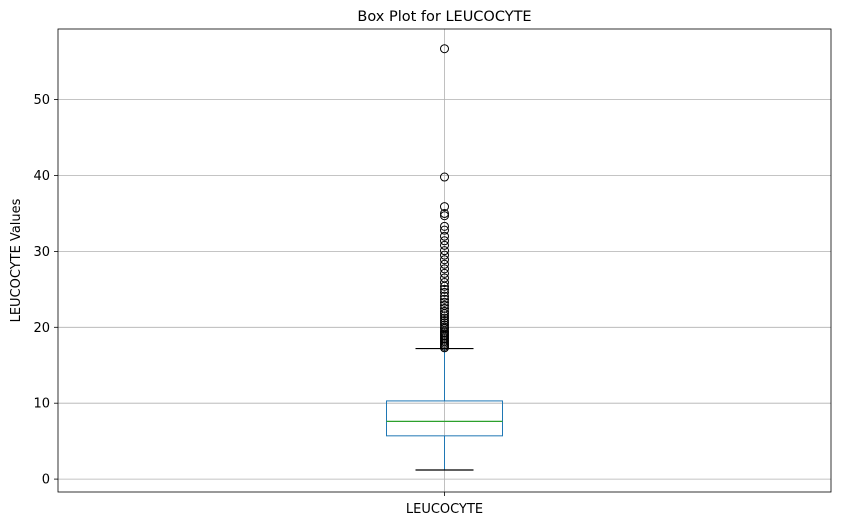 This screenshot has height=526, width=842. I want to click on y-tick-label: 20, so click(41, 328).